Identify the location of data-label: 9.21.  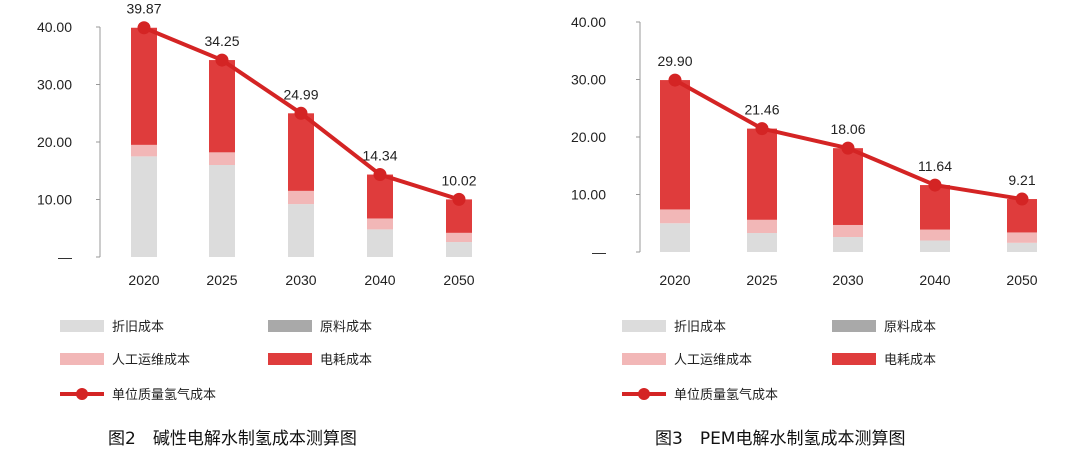
(1021, 180).